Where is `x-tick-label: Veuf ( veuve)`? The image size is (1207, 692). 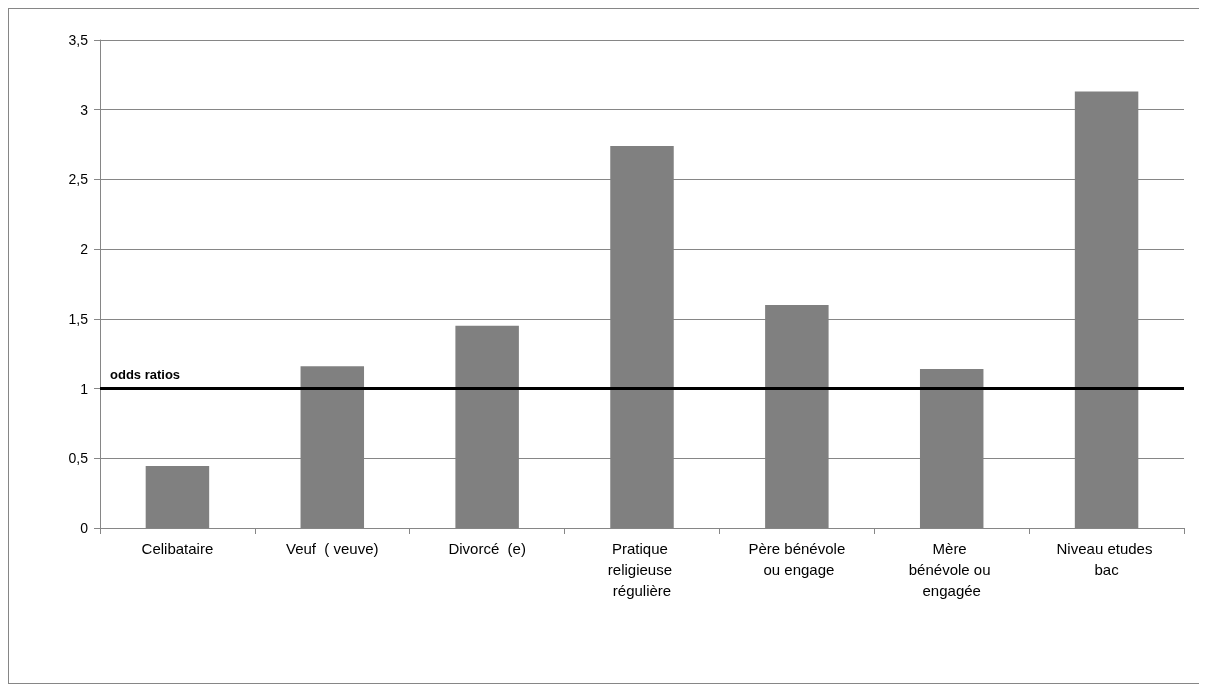
x-tick-label: Veuf ( veuve) is located at coordinates (332, 548).